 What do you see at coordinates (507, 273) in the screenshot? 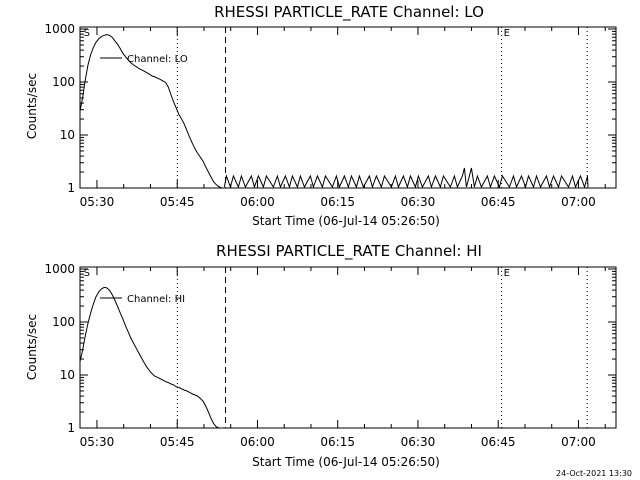
I see `marker-e-hi: E` at bounding box center [507, 273].